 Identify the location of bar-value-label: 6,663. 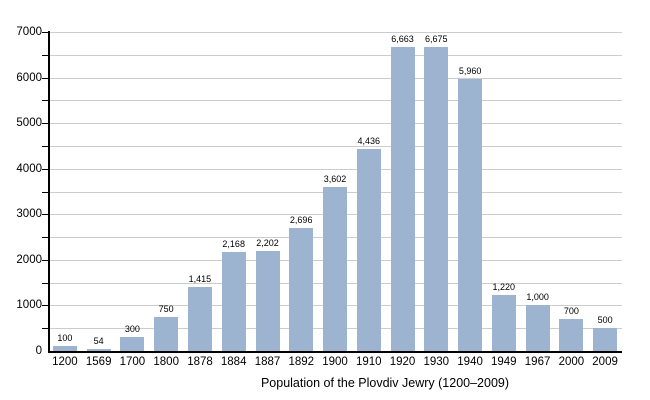
(402, 39).